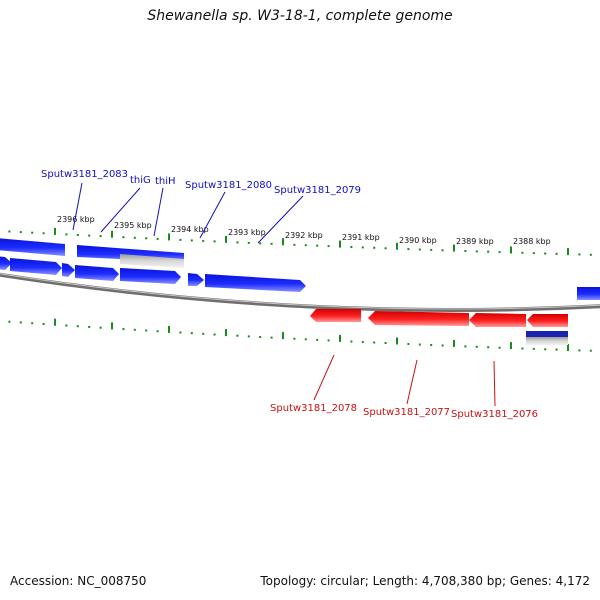 The height and width of the screenshot is (600, 600). What do you see at coordinates (313, 408) in the screenshot?
I see `gene-label-sputw3181-2078: Sputw3181_2078` at bounding box center [313, 408].